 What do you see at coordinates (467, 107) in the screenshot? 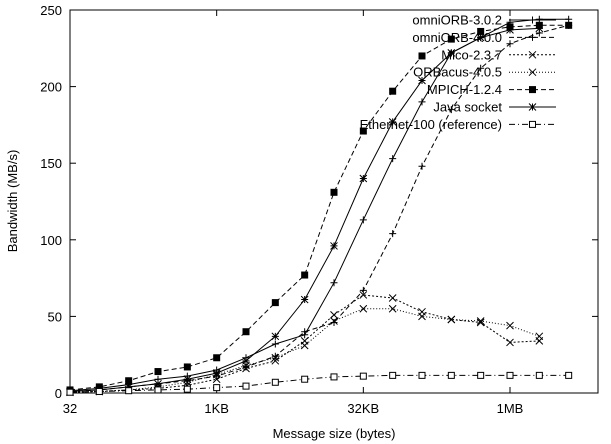
I see `legend-label: Java socket` at bounding box center [467, 107].